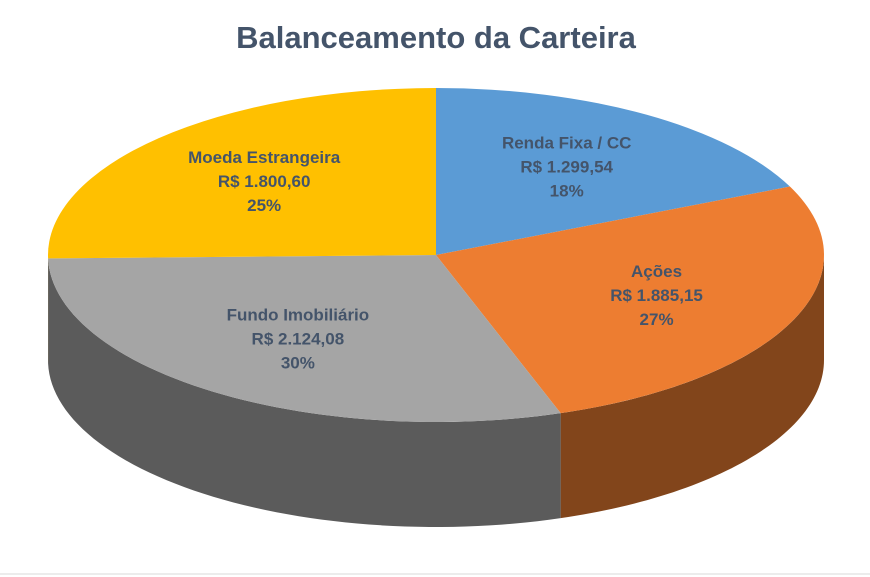 This screenshot has width=870, height=577. What do you see at coordinates (567, 191) in the screenshot?
I see `slice-percent-label: 18%` at bounding box center [567, 191].